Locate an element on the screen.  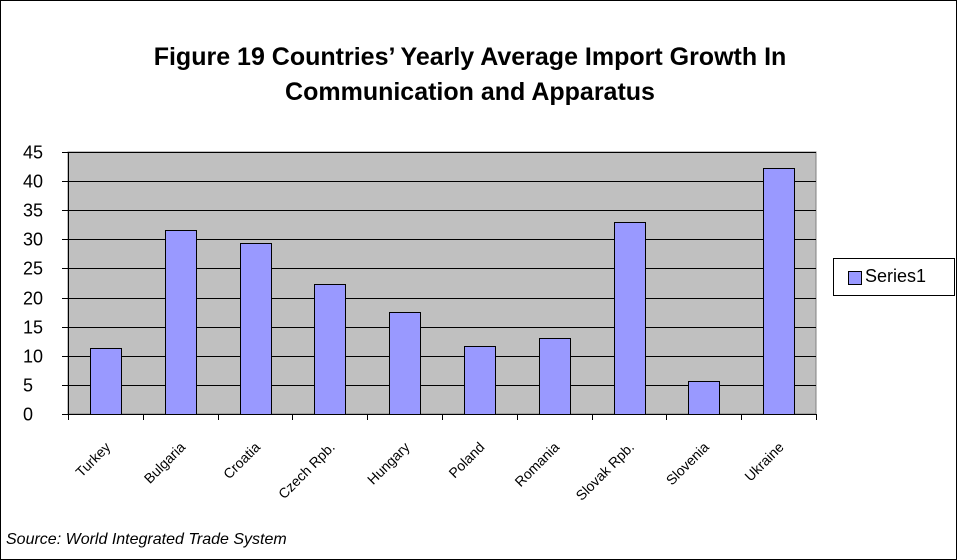
source-note: Source: World Integrated Trade System is located at coordinates (146, 539).